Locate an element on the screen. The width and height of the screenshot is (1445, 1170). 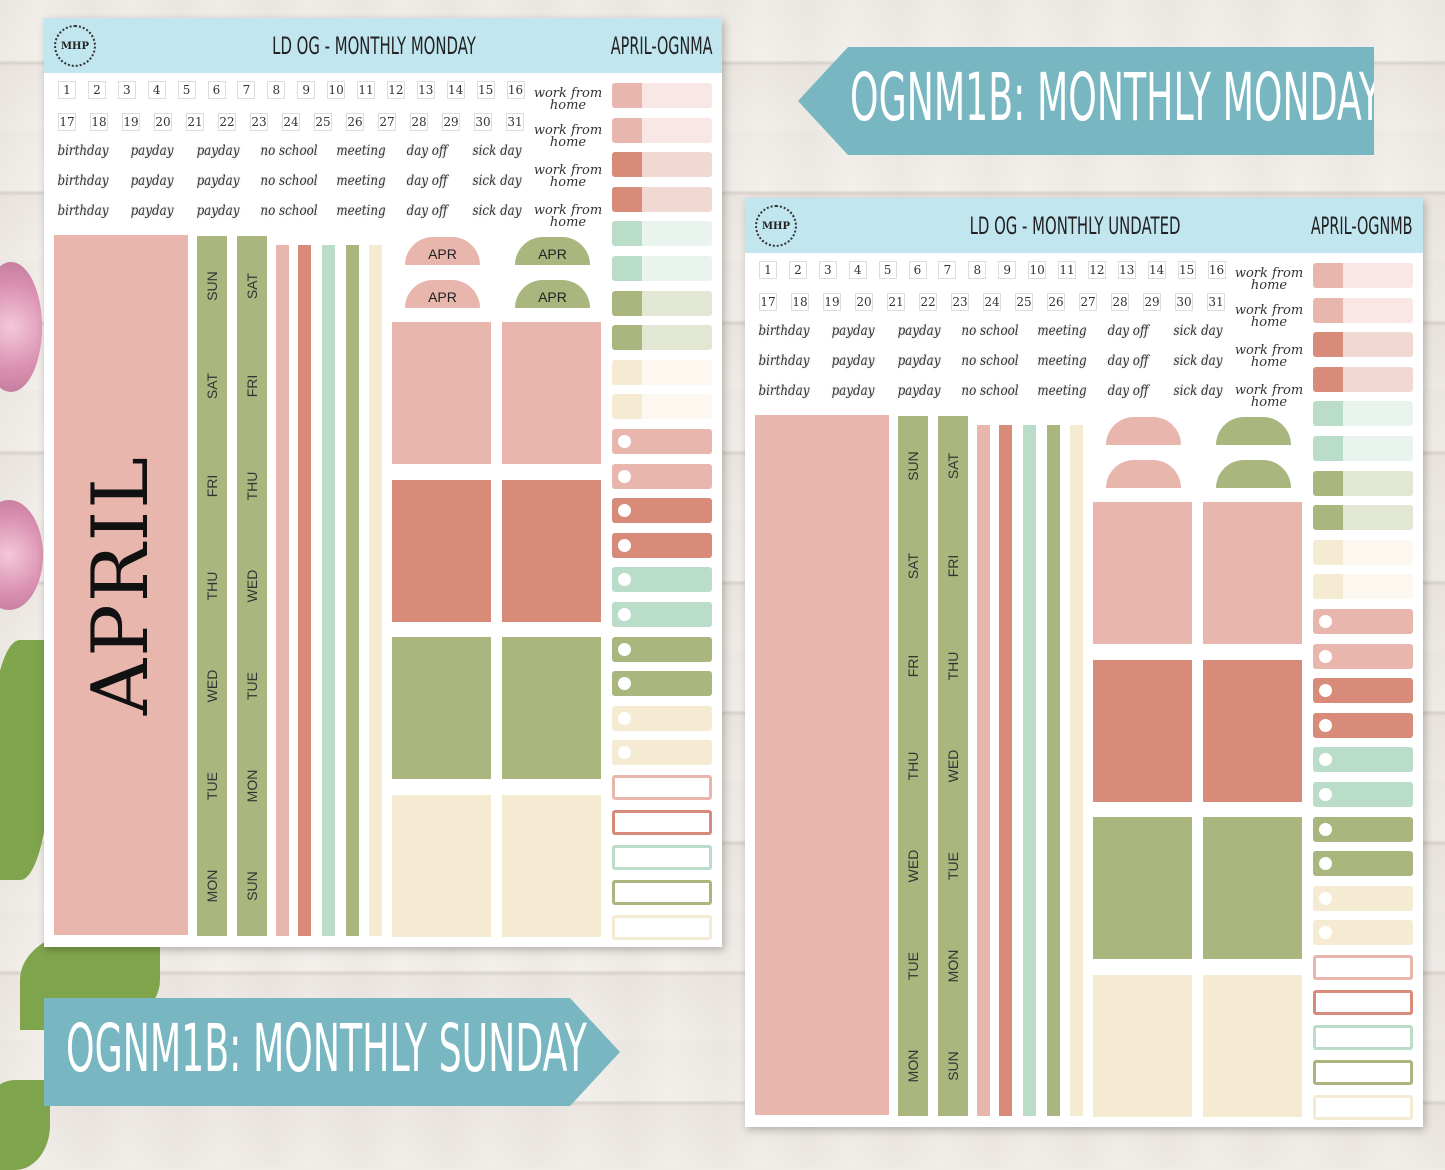
sheet-header: MHP LD OG - MONTHLY UNDATED APRIL-OGNMB is located at coordinates (1084, 225).